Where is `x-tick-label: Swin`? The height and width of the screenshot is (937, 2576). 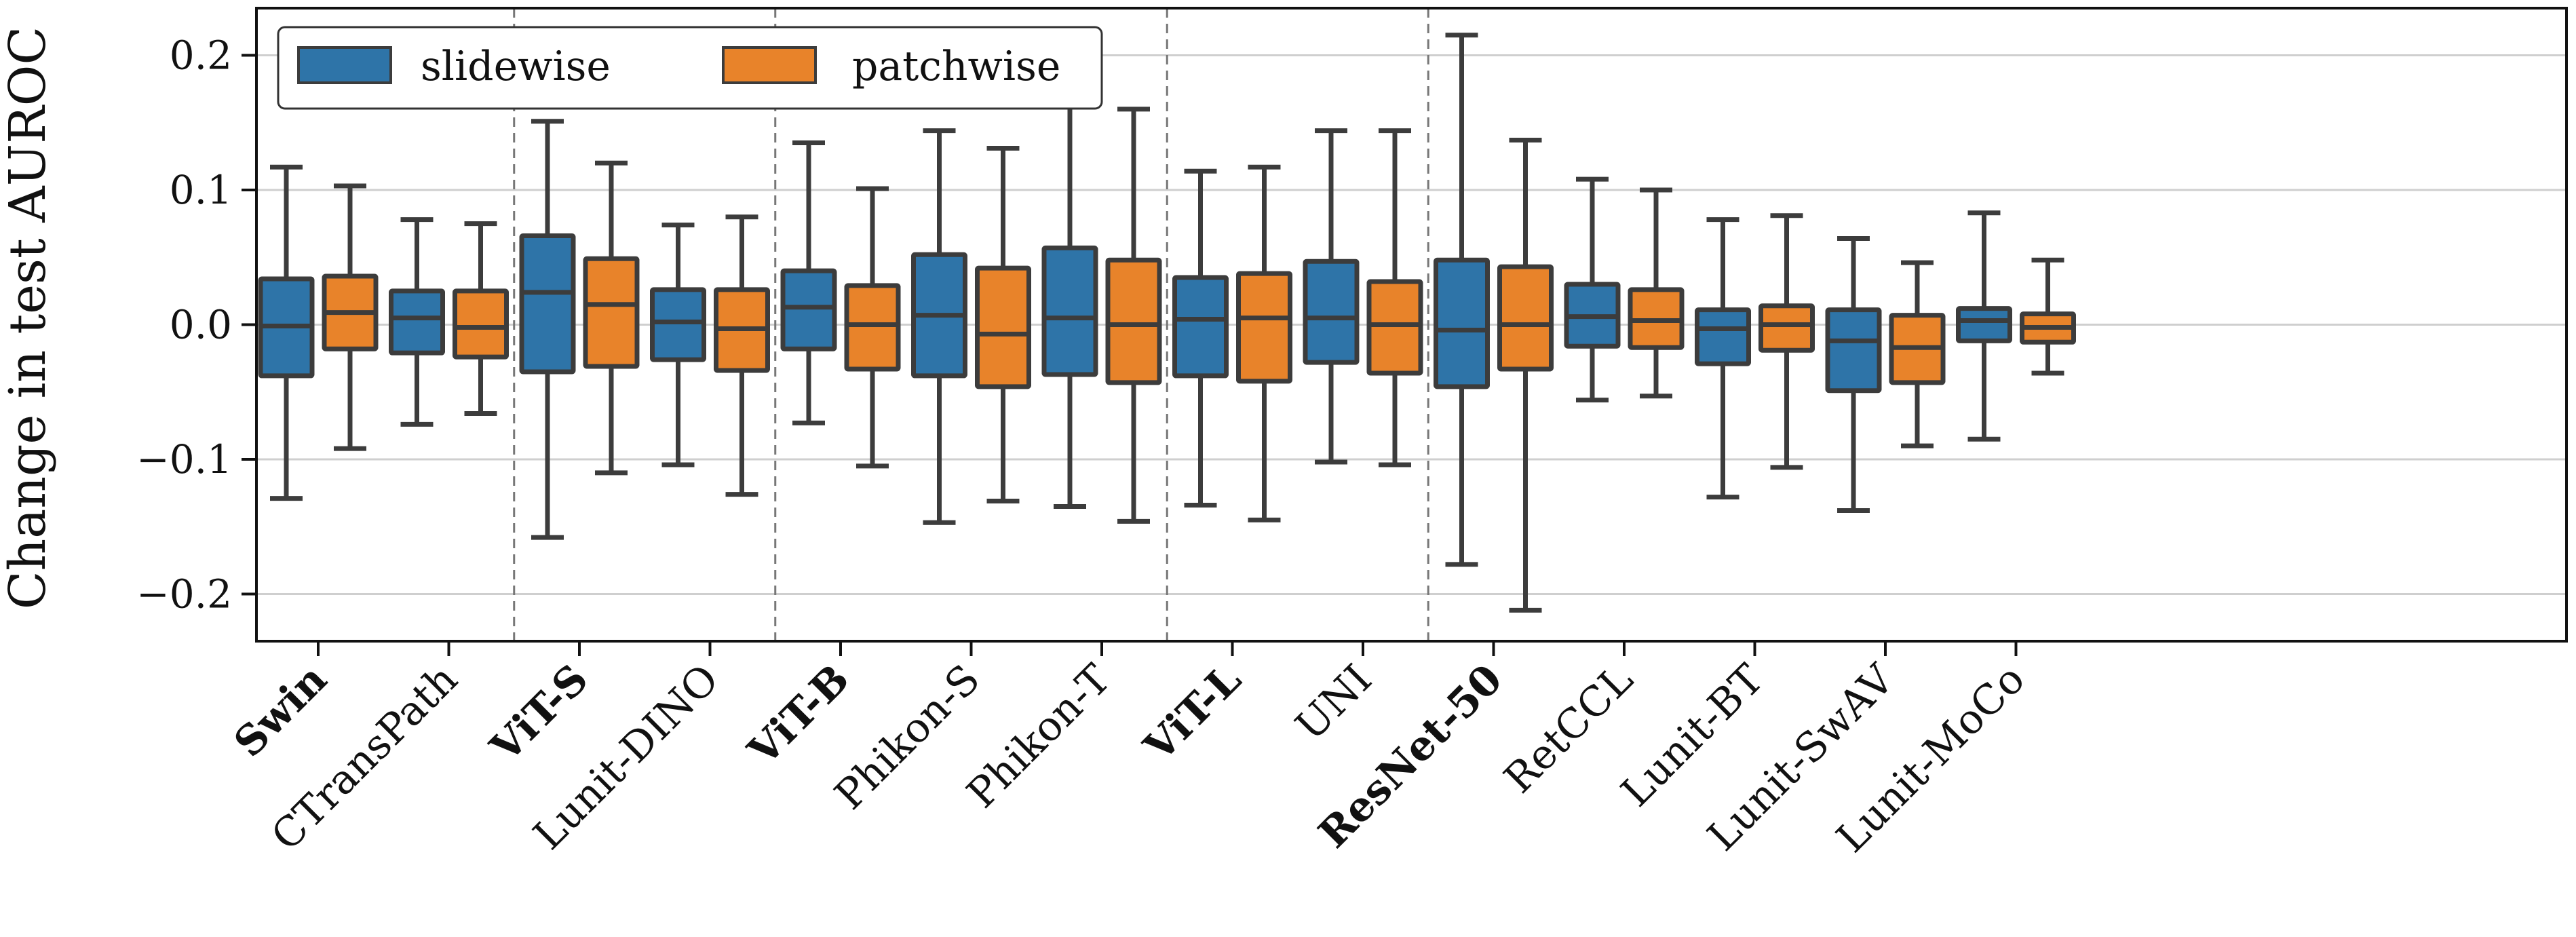
x-tick-label: Swin is located at coordinates (281, 711).